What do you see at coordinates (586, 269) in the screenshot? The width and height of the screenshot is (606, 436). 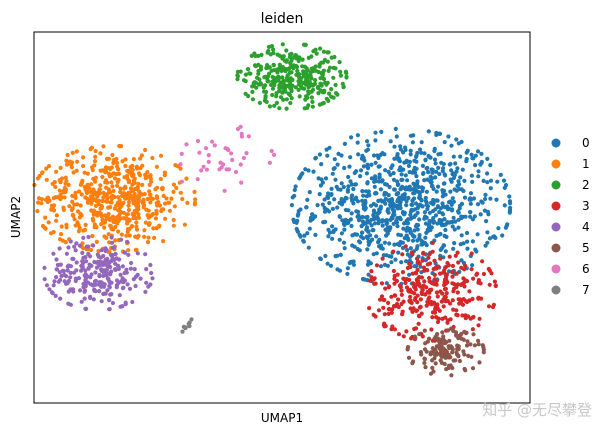 I see `legend-label-6: 6` at bounding box center [586, 269].